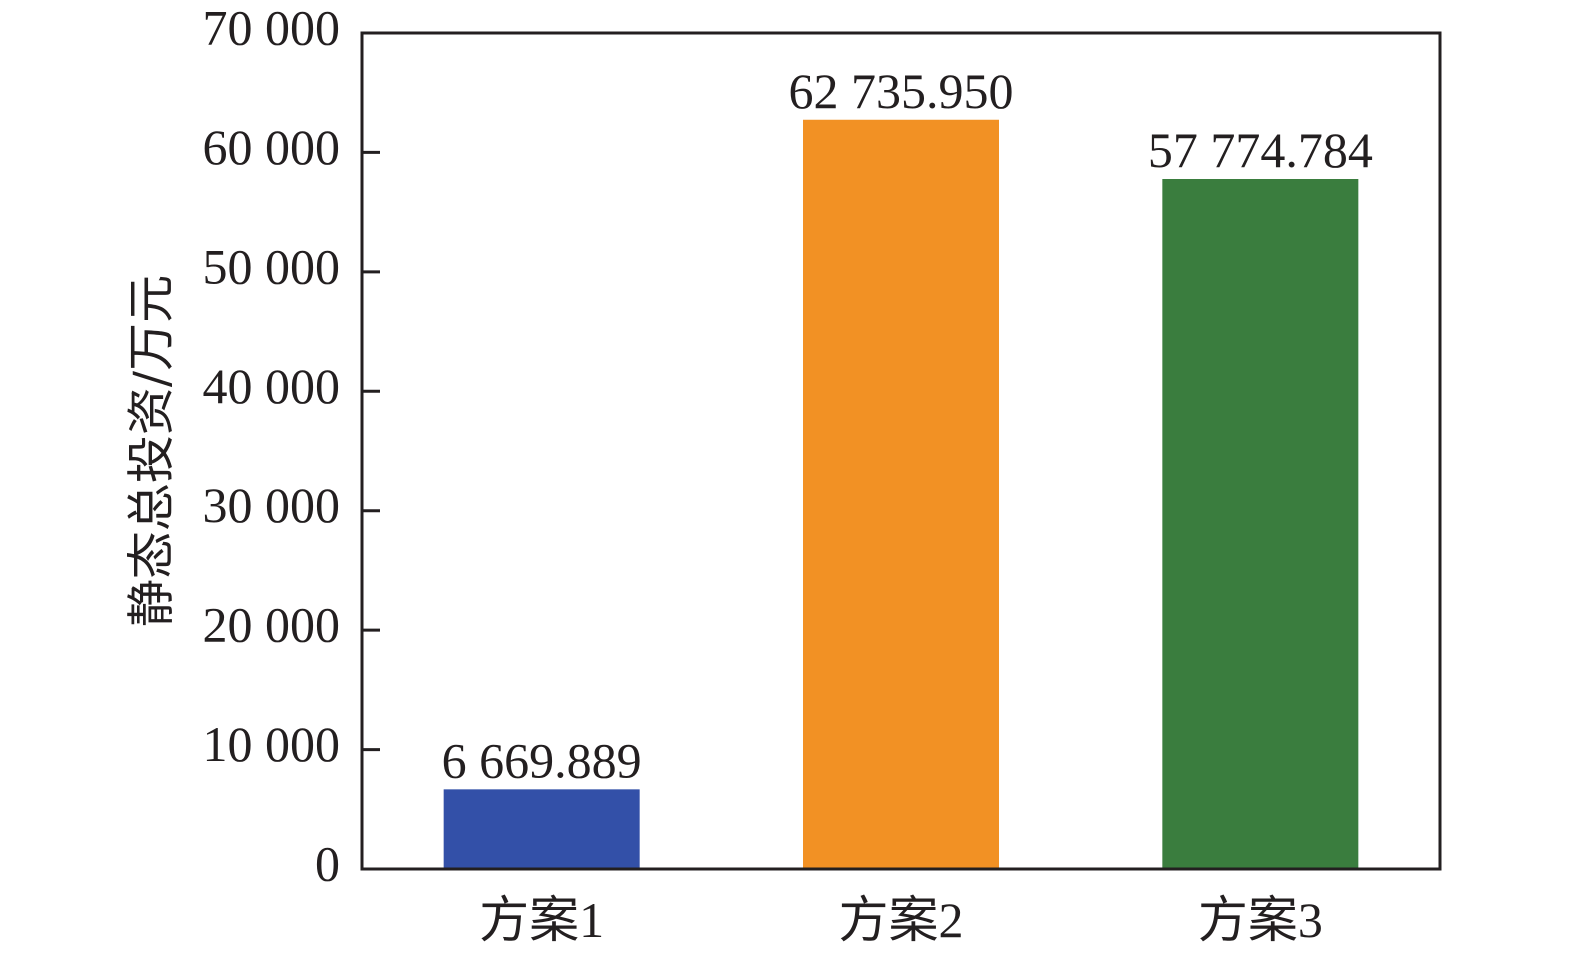 The image size is (1575, 959). Describe the element at coordinates (152, 451) in the screenshot. I see `y-axis-title: 静态总投资/万元` at that location.